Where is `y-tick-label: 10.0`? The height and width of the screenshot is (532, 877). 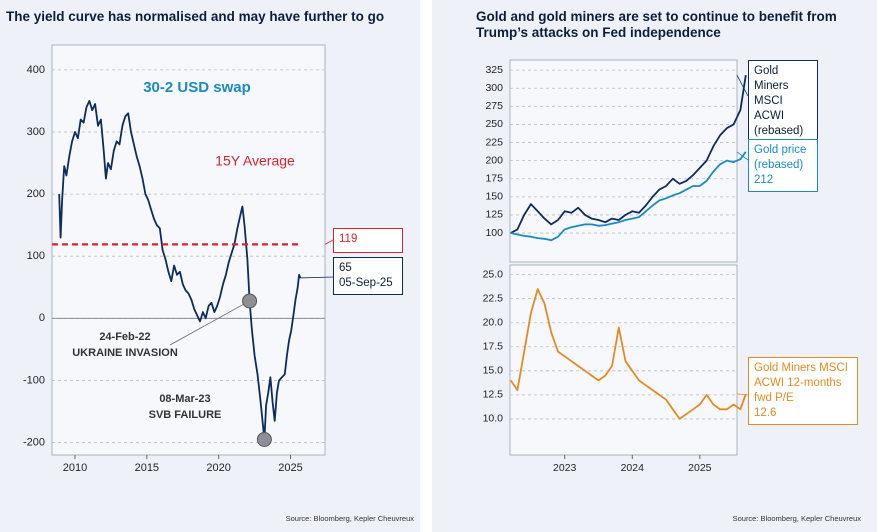
y-tick-label: 10.0 is located at coordinates (493, 419).